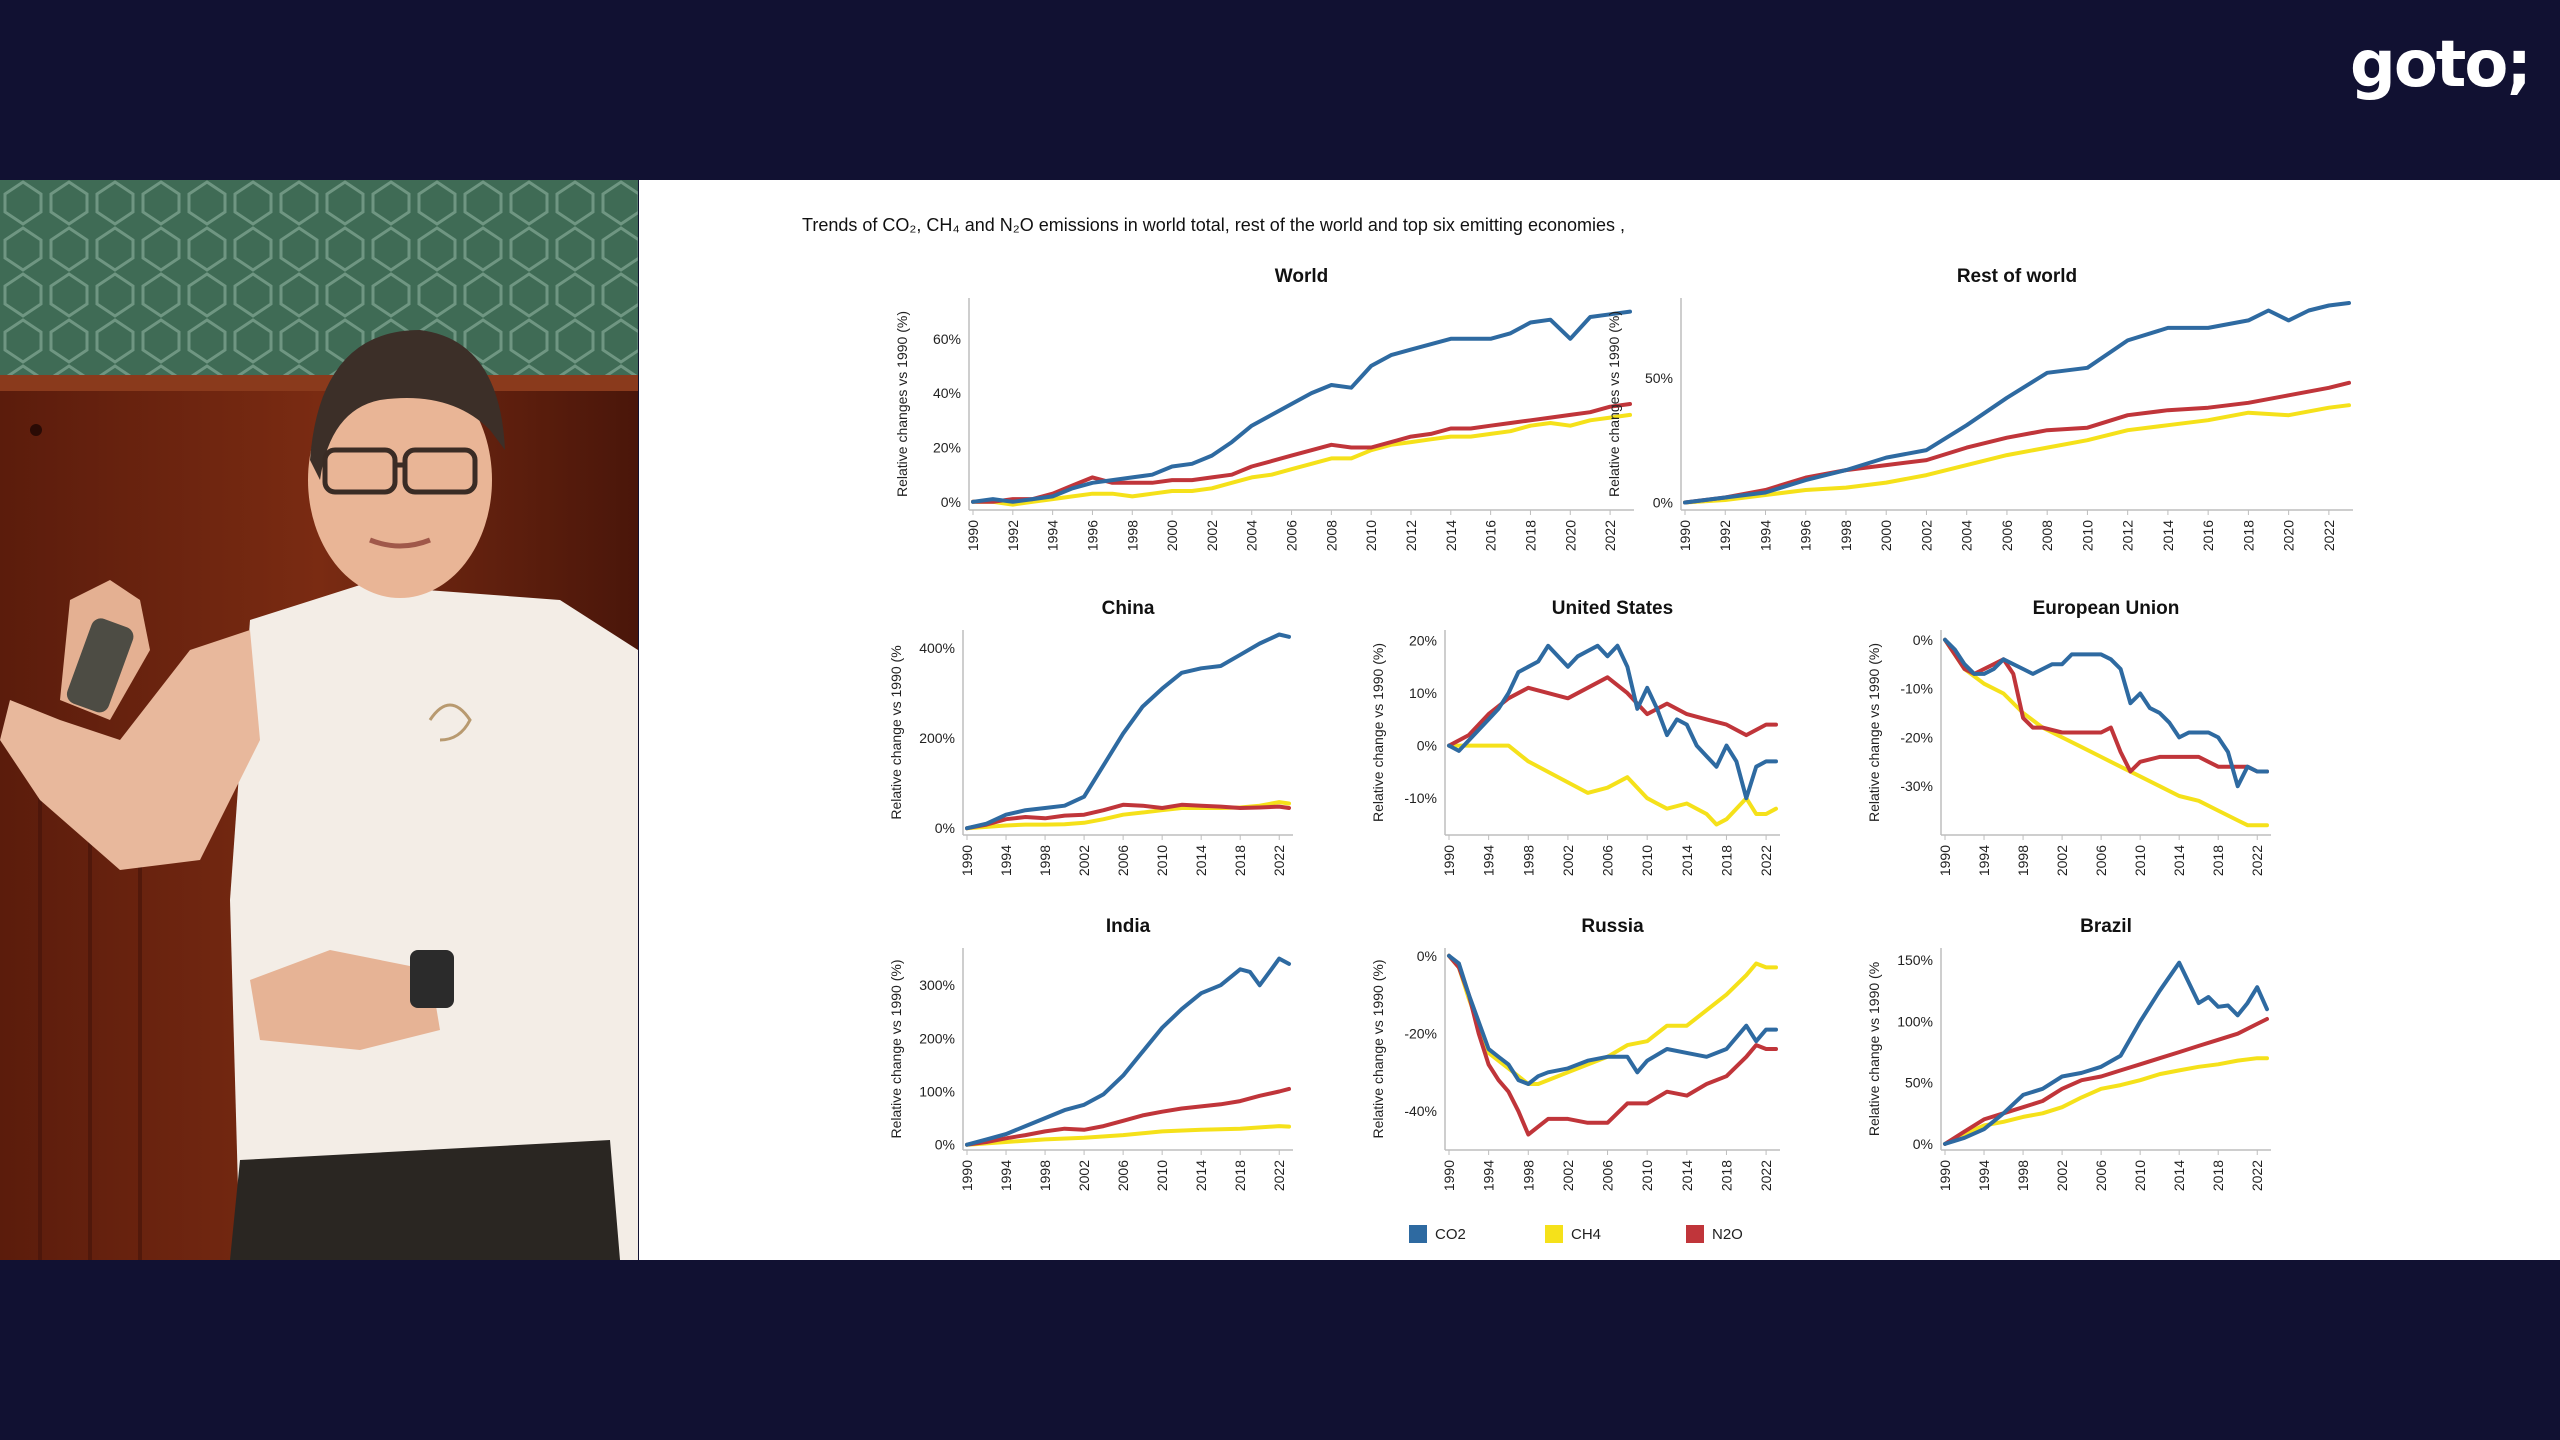  What do you see at coordinates (1874, 1049) in the screenshot?
I see `y-axis-label: Relative change vs 1990 (%` at bounding box center [1874, 1049].